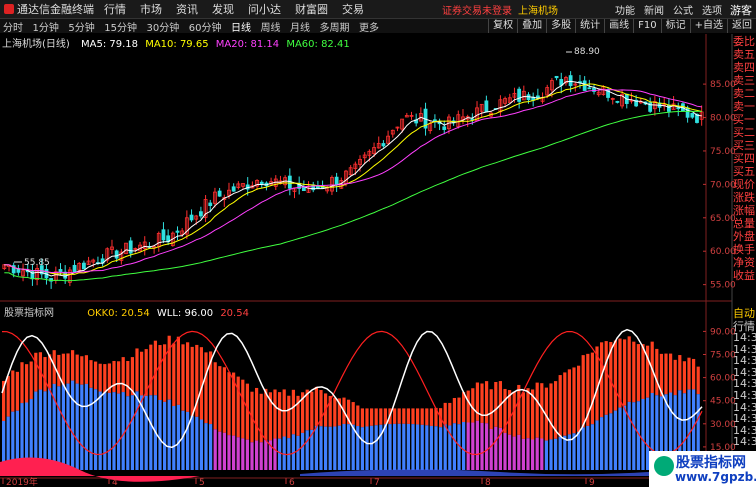 Image resolution: width=756 pixels, height=487 pixels. What do you see at coordinates (741, 10) in the screenshot?
I see `guest-label: 游客` at bounding box center [741, 10].